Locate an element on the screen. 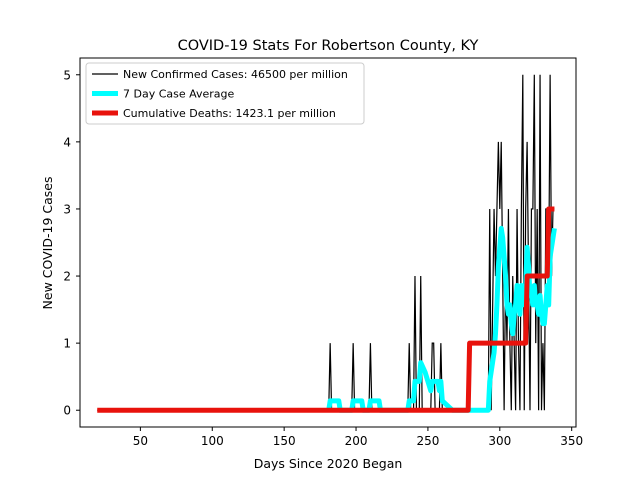 The height and width of the screenshot is (480, 640). x-tick-label: 200 is located at coordinates (356, 441).